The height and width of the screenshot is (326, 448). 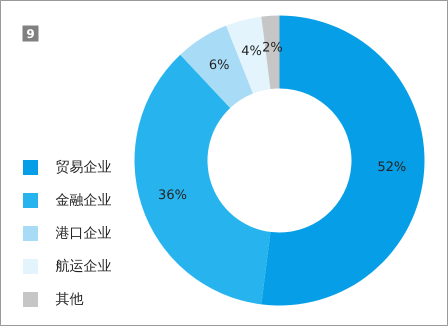 I want to click on legend-label: 金融企业, so click(x=84, y=200).